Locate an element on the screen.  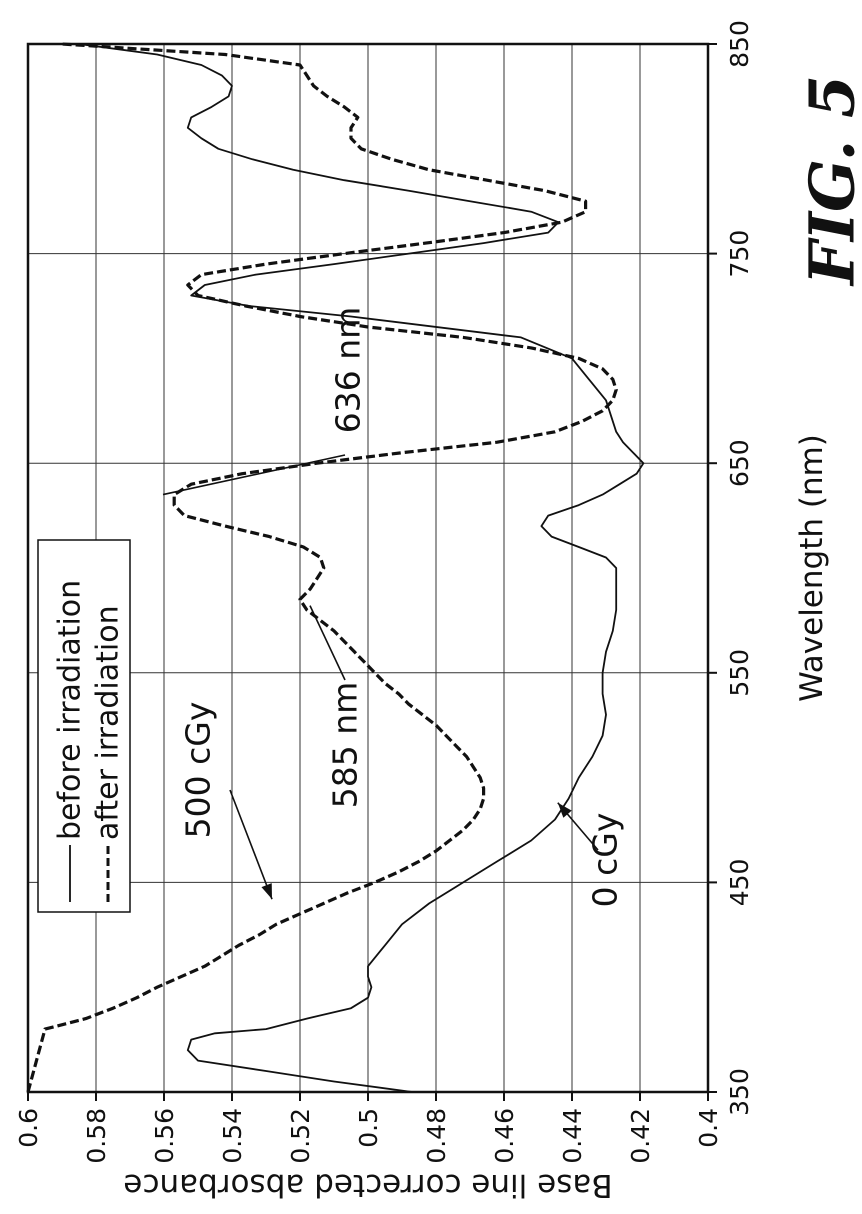
tick-label-x: 650 is located at coordinates (739, 463).